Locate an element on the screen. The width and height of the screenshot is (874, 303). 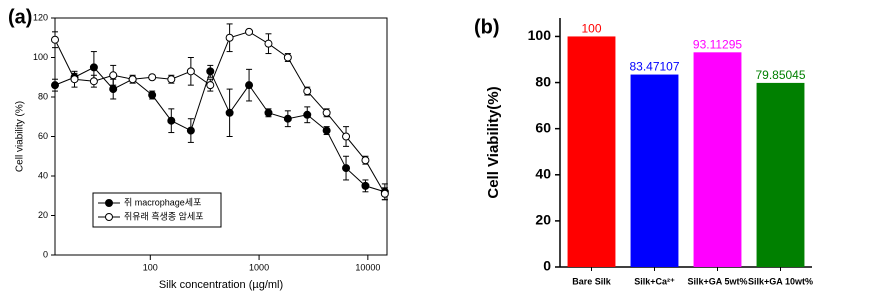
value-label: 100 is located at coordinates (591, 29).